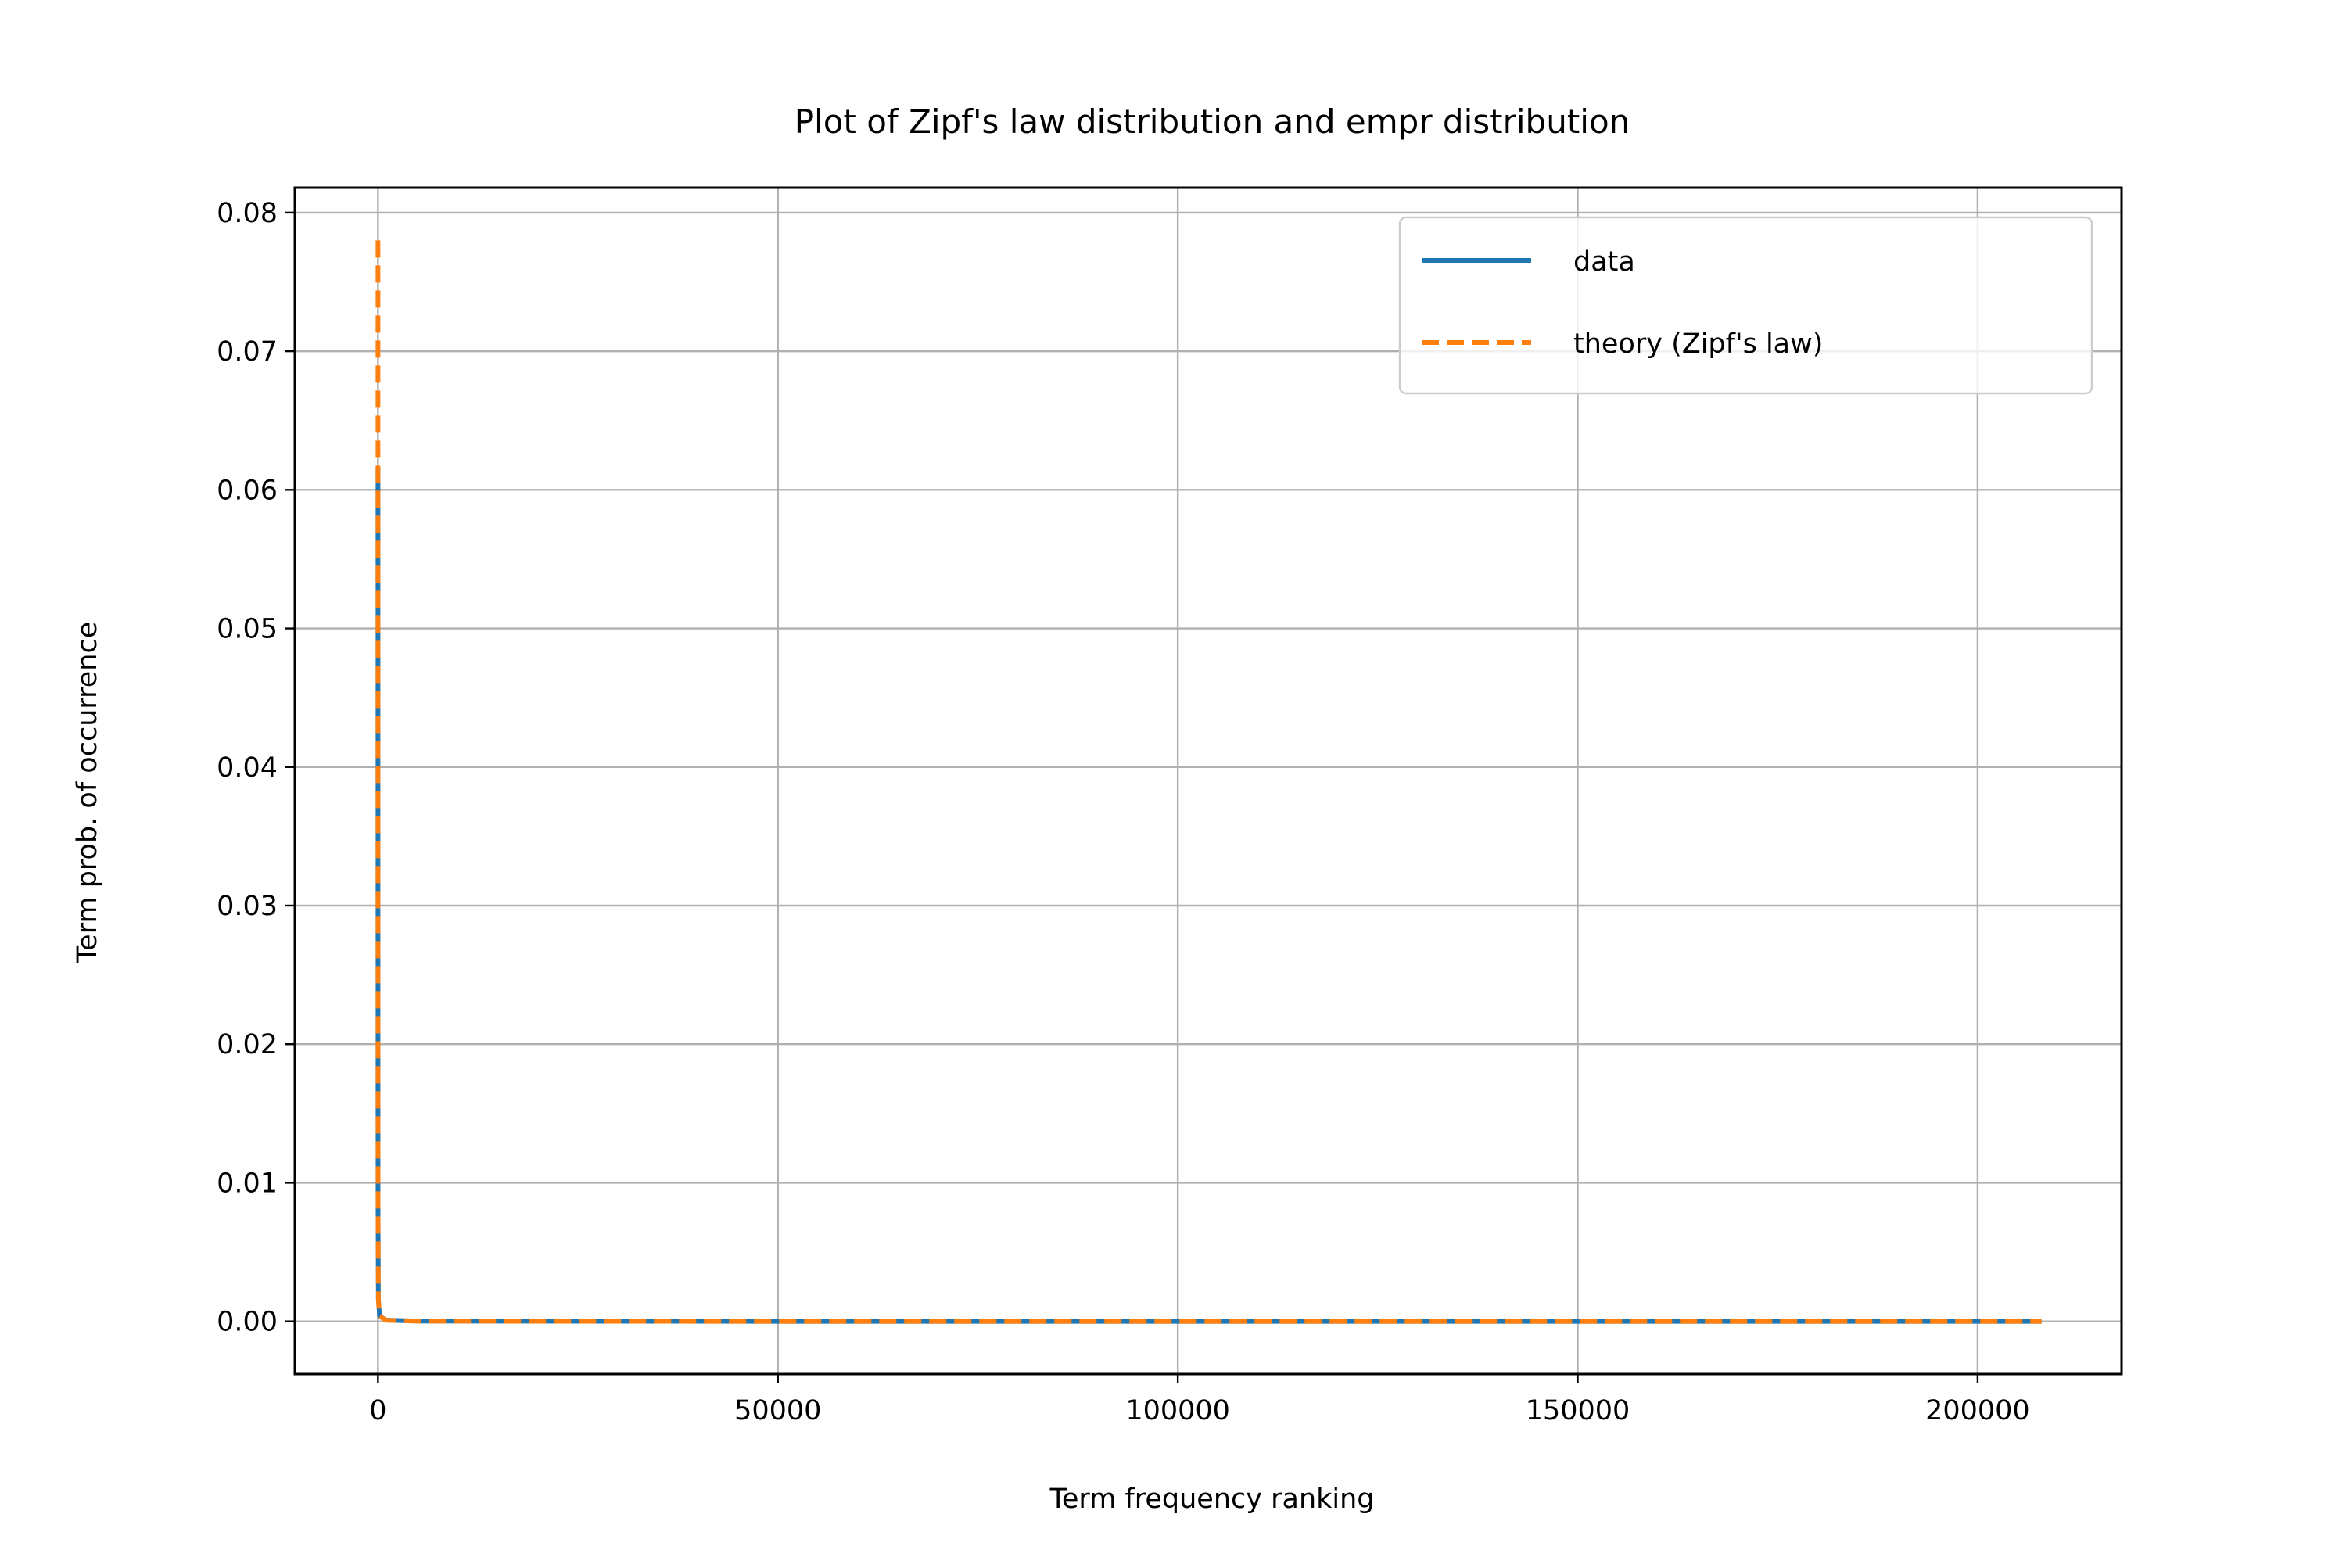  Describe the element at coordinates (247, 1322) in the screenshot. I see `y-tick-label: 0.00` at that location.